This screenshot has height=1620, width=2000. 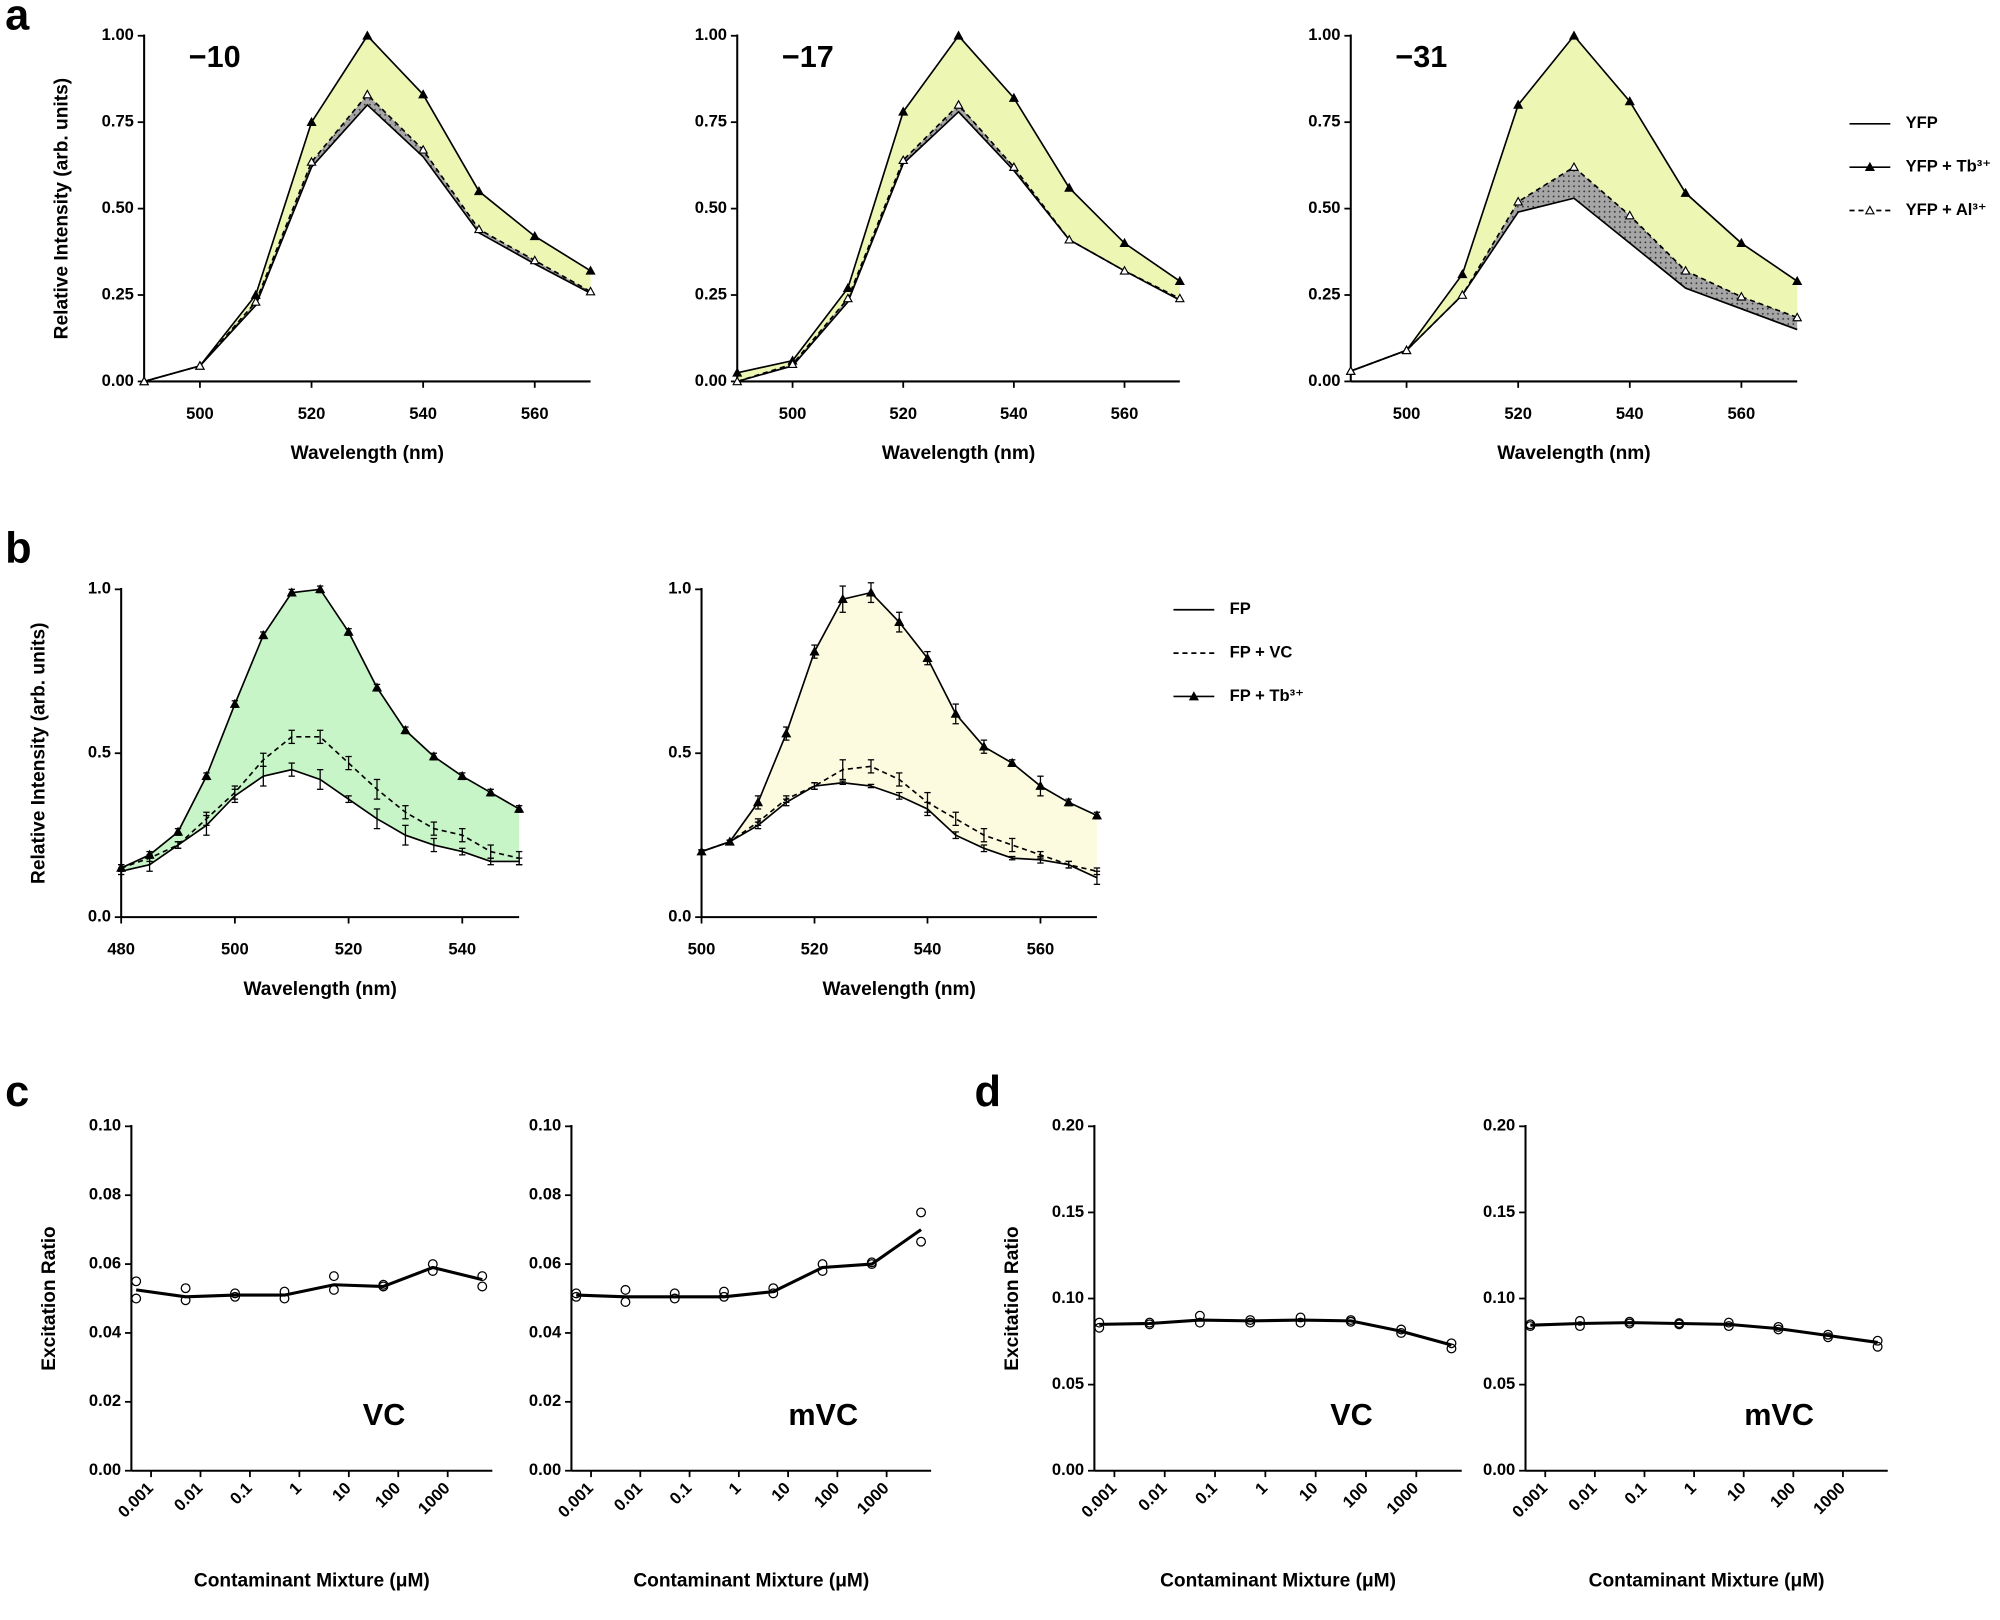 I want to click on y-axis-label: Excitation Ratio, so click(x=1012, y=1298).